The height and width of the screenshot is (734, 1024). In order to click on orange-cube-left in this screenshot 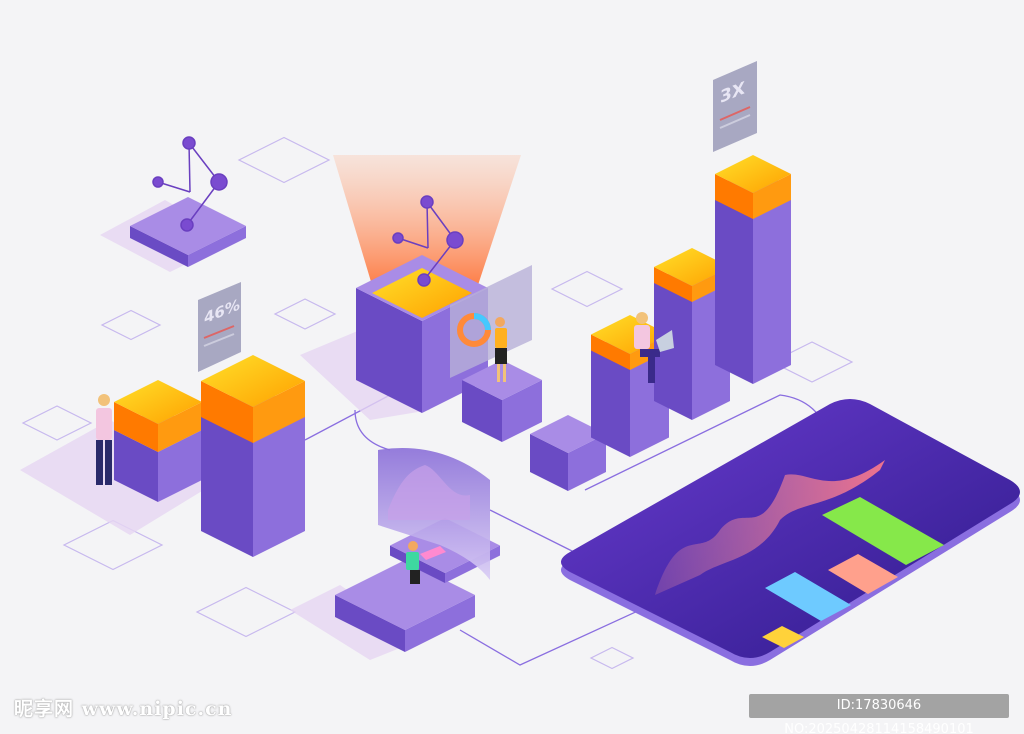, I will do `click(158, 416)`.